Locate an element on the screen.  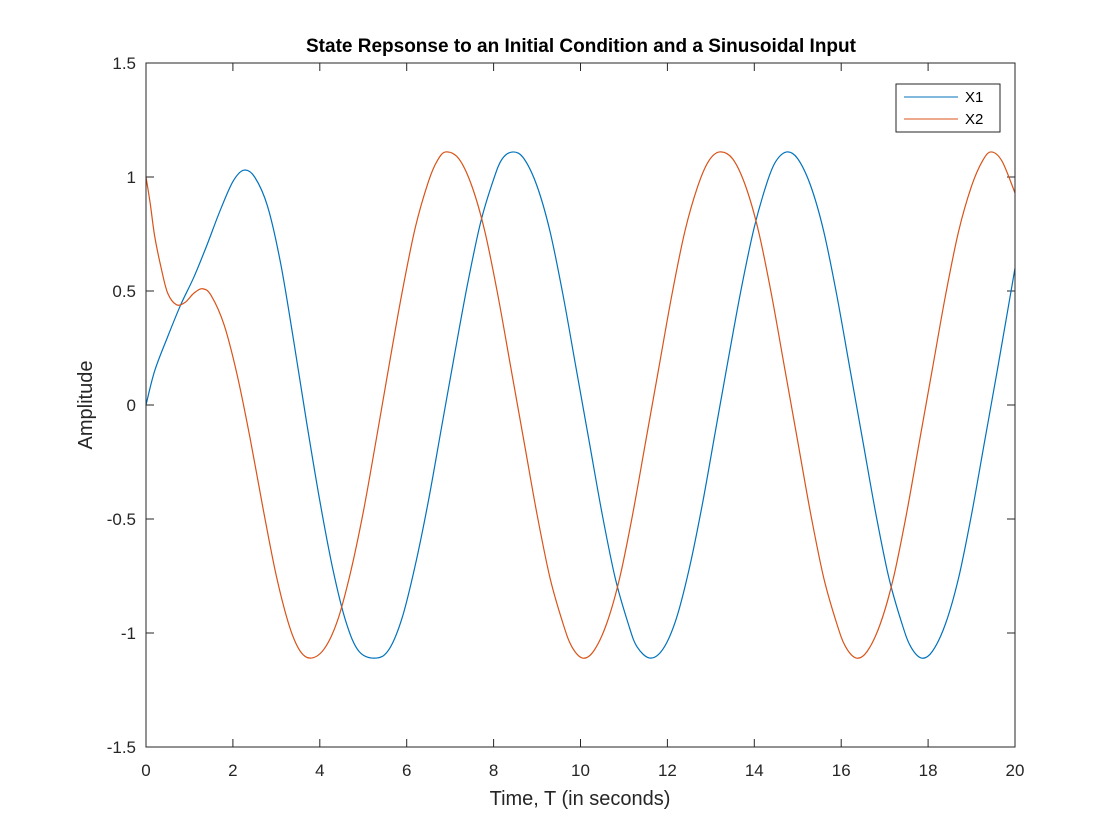
legend: X1 X2 is located at coordinates (948, 108).